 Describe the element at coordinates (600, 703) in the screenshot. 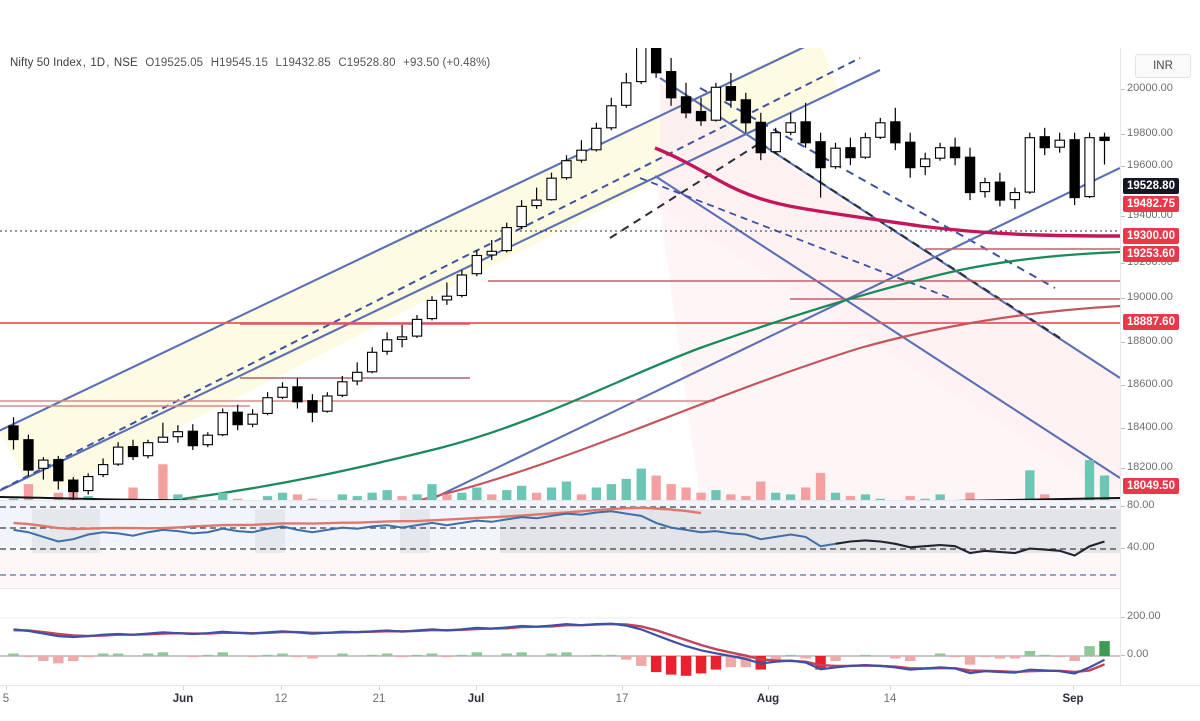

I see `time-axis: 5 Jun 12 21 Jul 17 Aug 14 Sep` at that location.